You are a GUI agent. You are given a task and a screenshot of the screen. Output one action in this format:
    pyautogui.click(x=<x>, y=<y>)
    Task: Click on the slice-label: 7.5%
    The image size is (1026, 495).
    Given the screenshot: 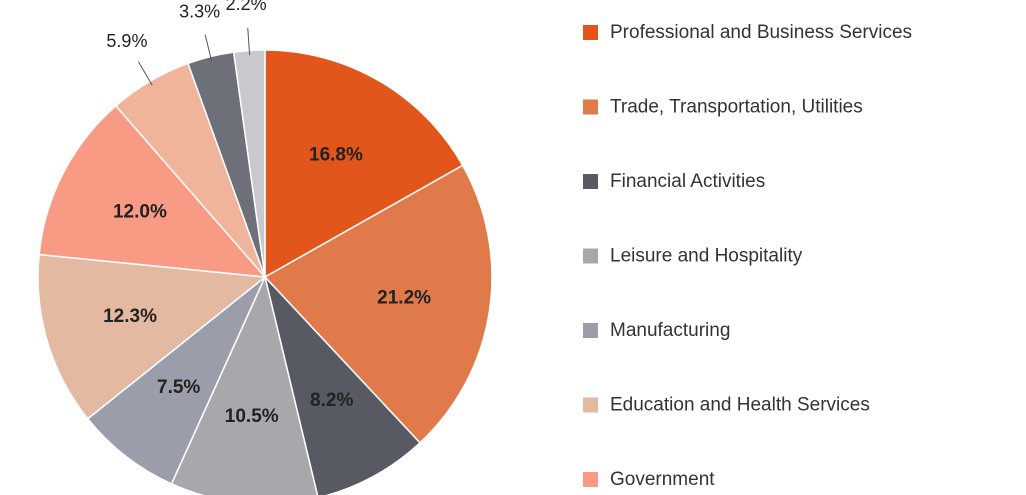 What is the action you would take?
    pyautogui.click(x=178, y=387)
    